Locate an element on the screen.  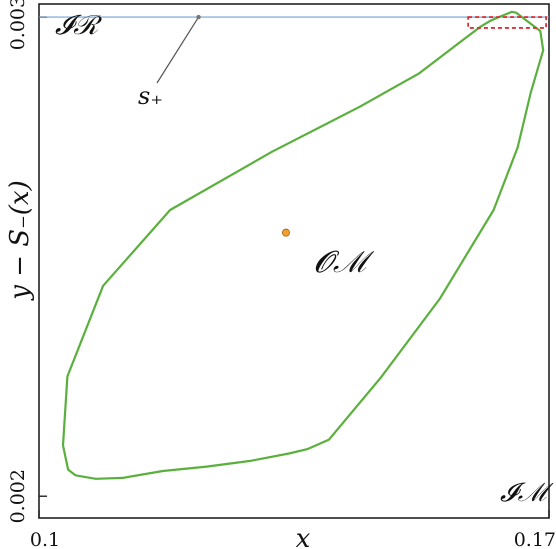
splus-pointer is located at coordinates (178, 50).